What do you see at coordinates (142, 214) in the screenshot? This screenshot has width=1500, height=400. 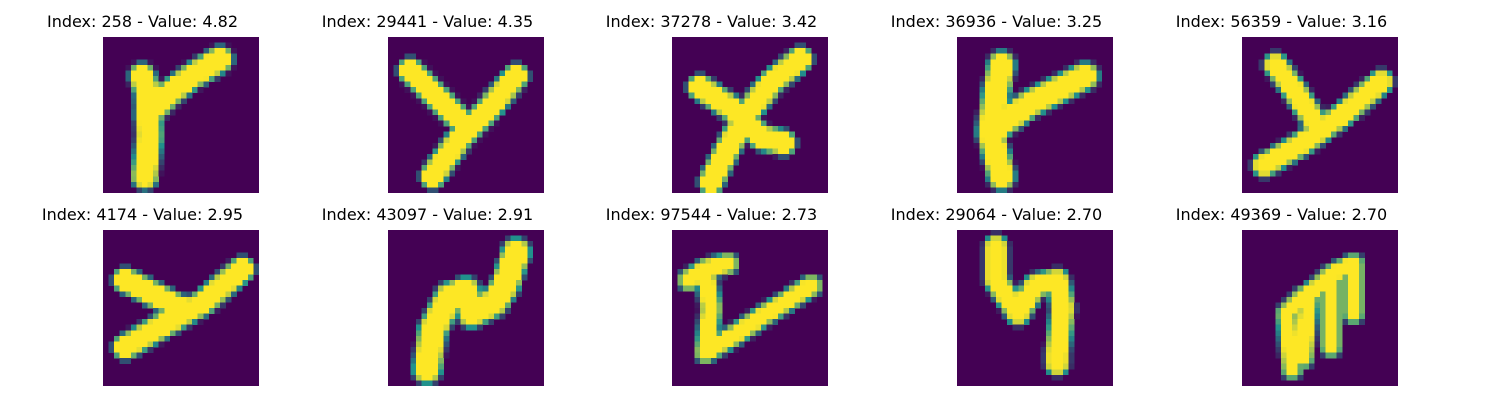 I see `panel-title: Index: 4174 - Value: 2.95` at bounding box center [142, 214].